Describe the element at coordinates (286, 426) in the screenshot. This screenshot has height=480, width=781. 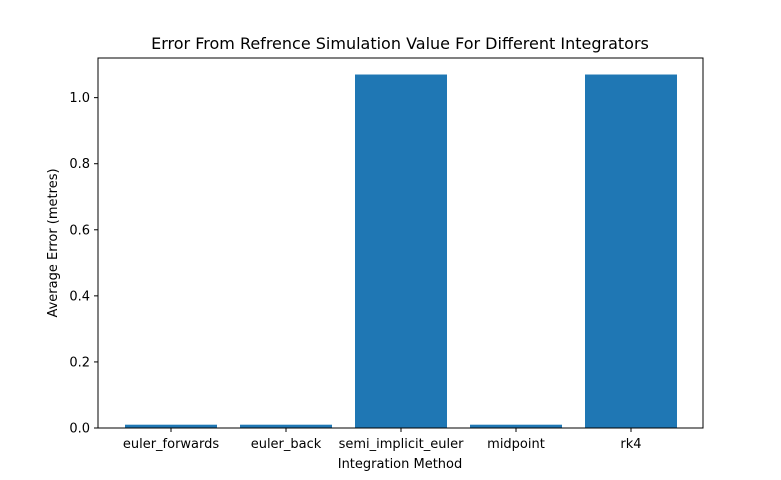
I see `bar-euler-back` at that location.